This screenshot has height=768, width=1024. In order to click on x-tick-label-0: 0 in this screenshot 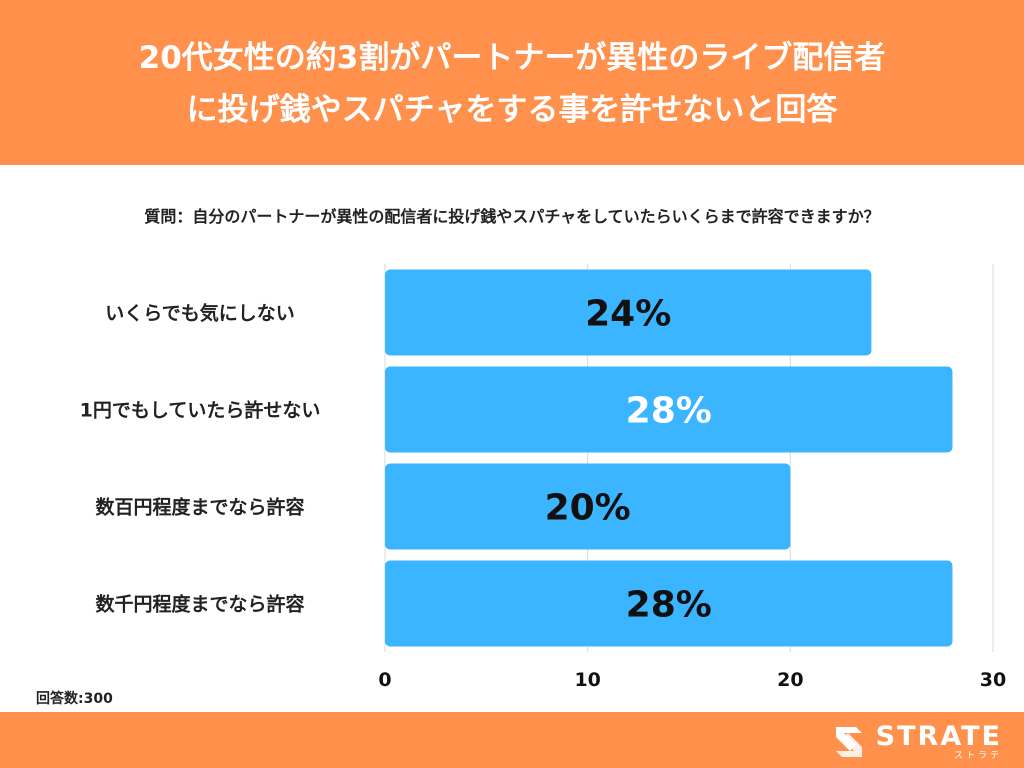, I will do `click(384, 680)`.